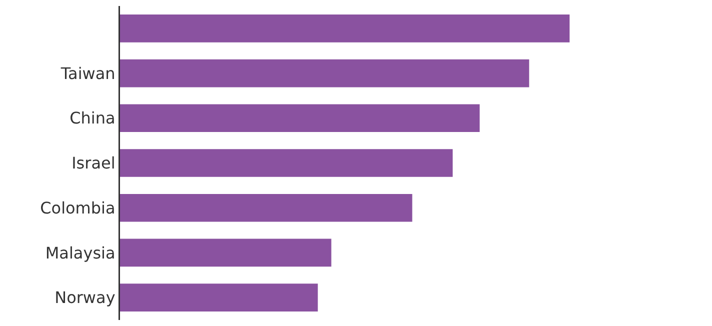 The width and height of the screenshot is (712, 326). What do you see at coordinates (88, 73) in the screenshot?
I see `y-tick-label: Taiwan` at bounding box center [88, 73].